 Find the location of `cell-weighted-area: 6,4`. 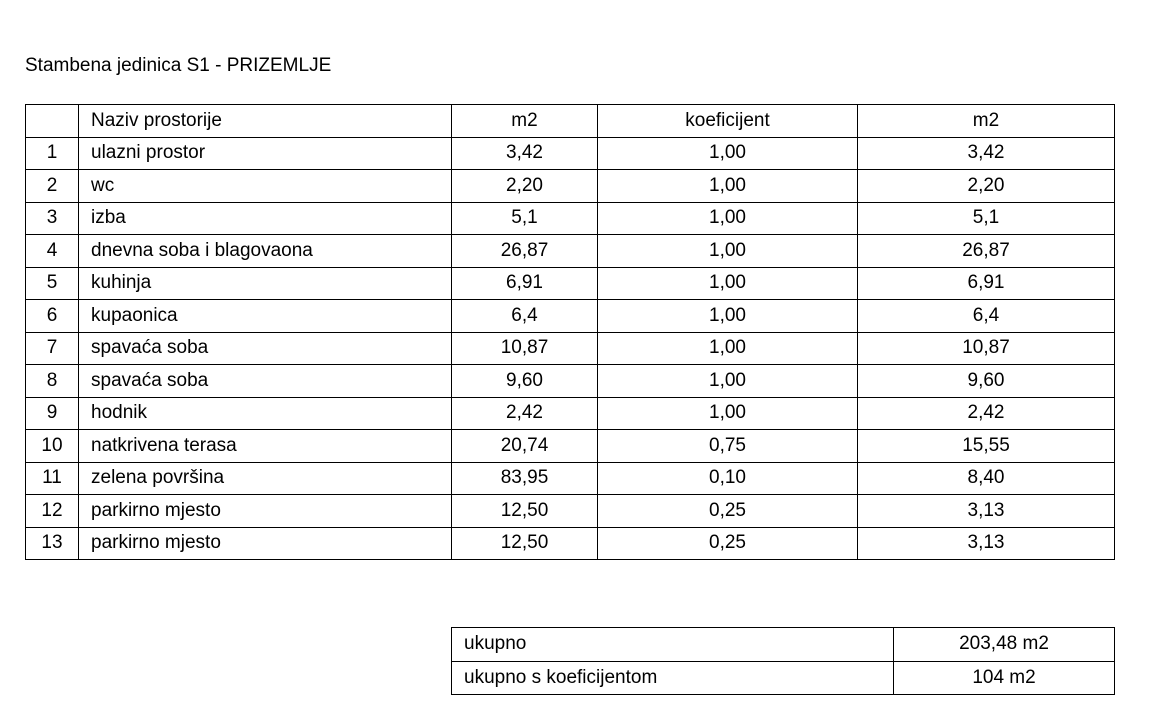

cell-weighted-area: 6,4 is located at coordinates (986, 316).